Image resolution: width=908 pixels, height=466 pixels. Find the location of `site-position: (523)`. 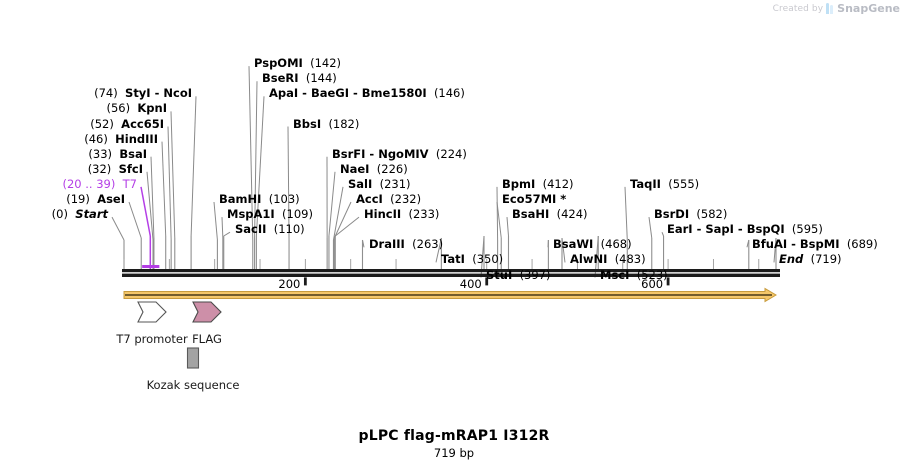

site-position: (523) is located at coordinates (652, 274).